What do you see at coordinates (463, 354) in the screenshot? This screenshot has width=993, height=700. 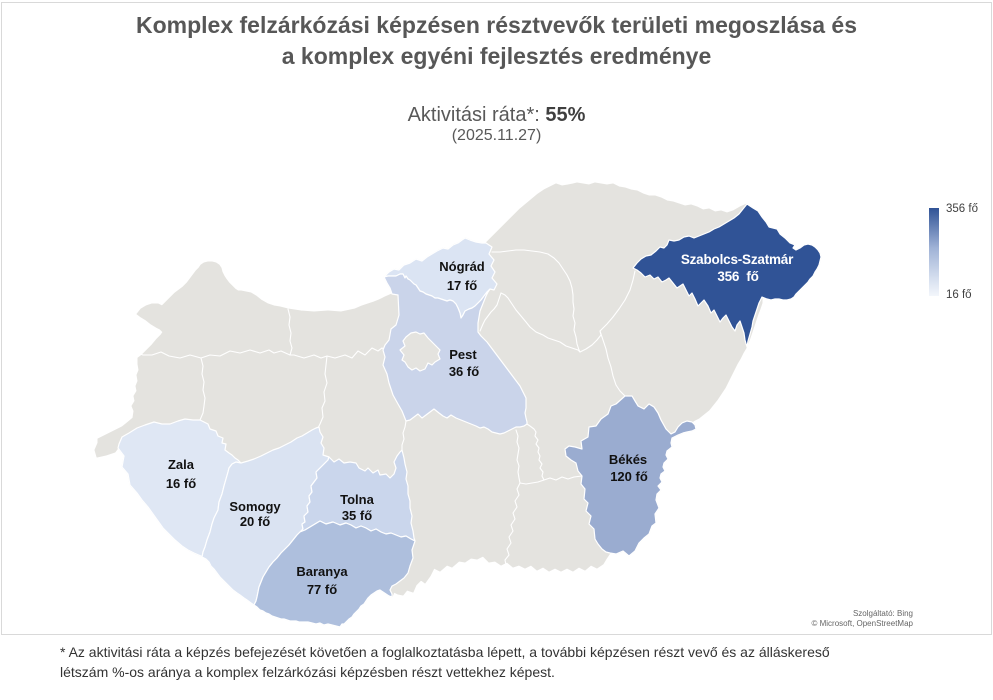 I see `svg-text: Pest` at bounding box center [463, 354].